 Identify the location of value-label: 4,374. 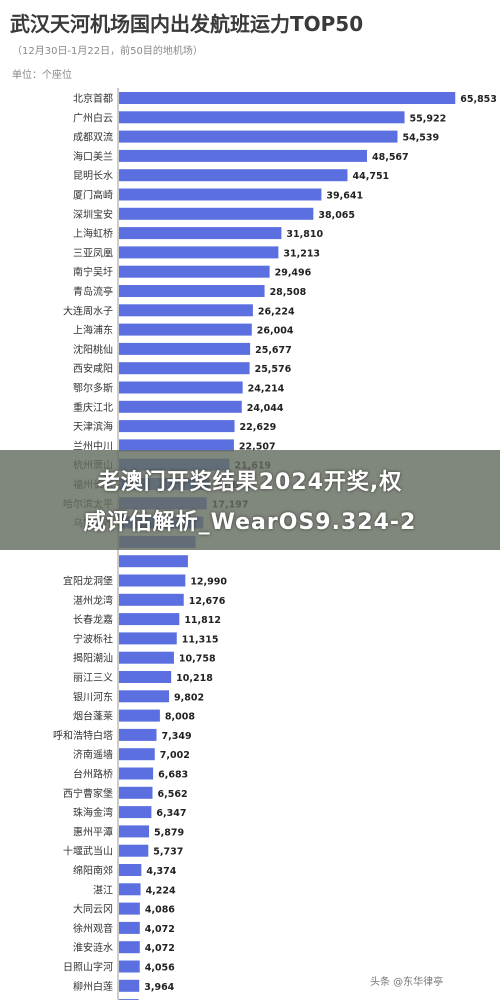
(161, 871).